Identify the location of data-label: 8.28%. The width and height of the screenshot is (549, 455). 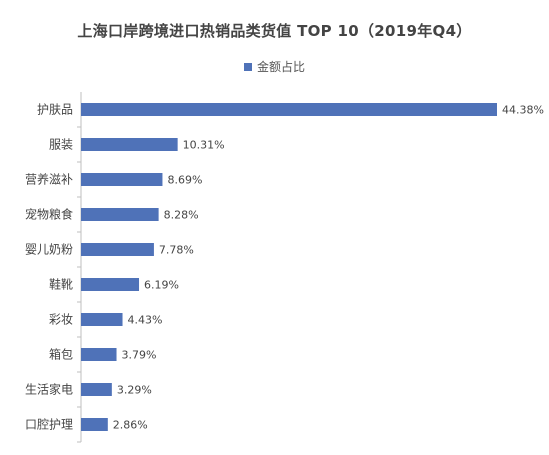
(181, 215).